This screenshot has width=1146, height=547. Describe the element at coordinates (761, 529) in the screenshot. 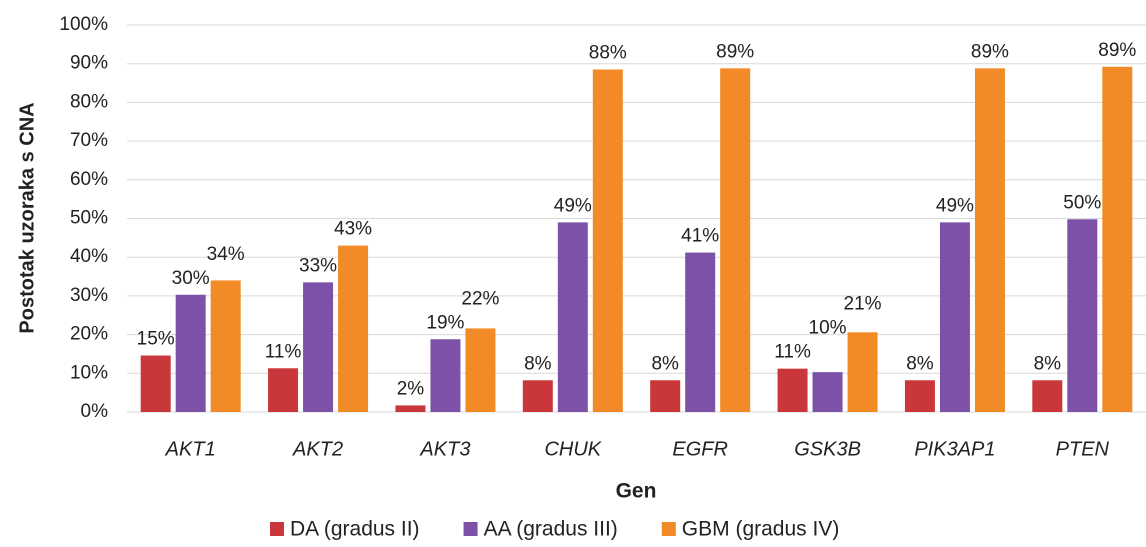

I see `legend-label: GBM (gradus IV)` at that location.